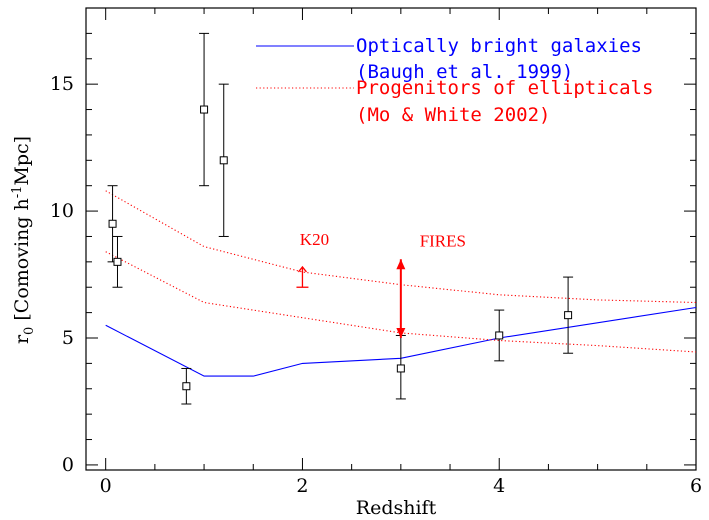  I want to click on fires-arrowhead-down, so click(401, 333).